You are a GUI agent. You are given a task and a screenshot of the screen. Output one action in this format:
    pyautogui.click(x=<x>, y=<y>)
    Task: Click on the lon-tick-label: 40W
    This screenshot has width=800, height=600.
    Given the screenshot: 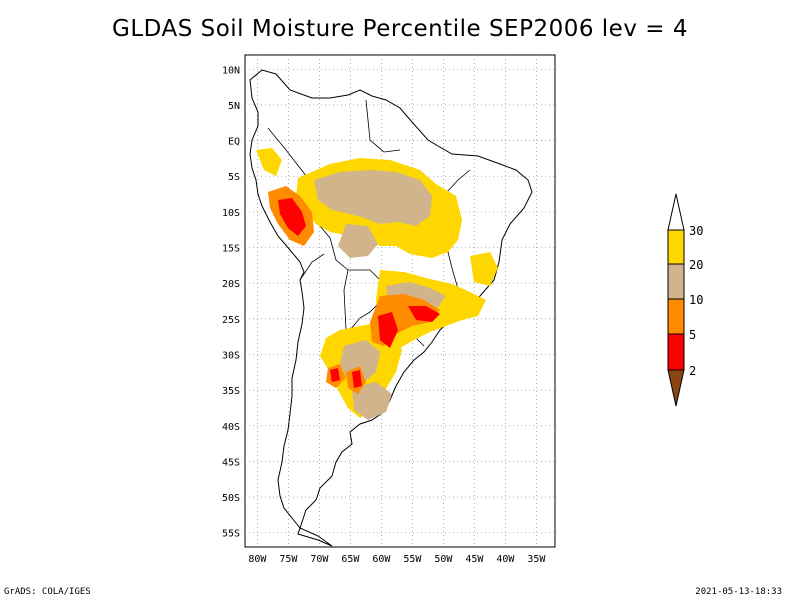 What is the action you would take?
    pyautogui.click(x=505, y=559)
    